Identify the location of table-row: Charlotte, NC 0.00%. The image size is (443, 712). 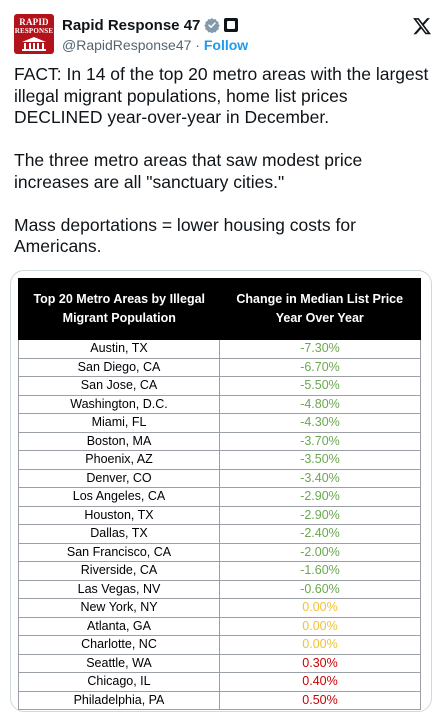
(219, 645).